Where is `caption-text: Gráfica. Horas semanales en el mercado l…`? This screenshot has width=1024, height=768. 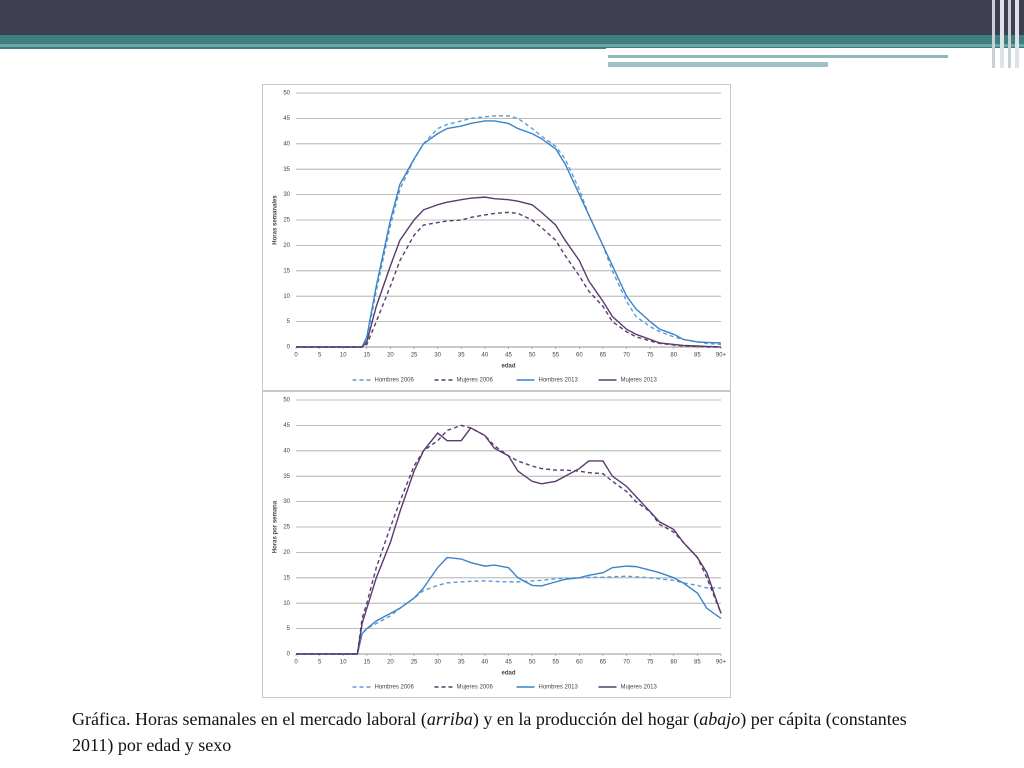
caption-text: Gráfica. Horas semanales en el mercado l… is located at coordinates (249, 719).